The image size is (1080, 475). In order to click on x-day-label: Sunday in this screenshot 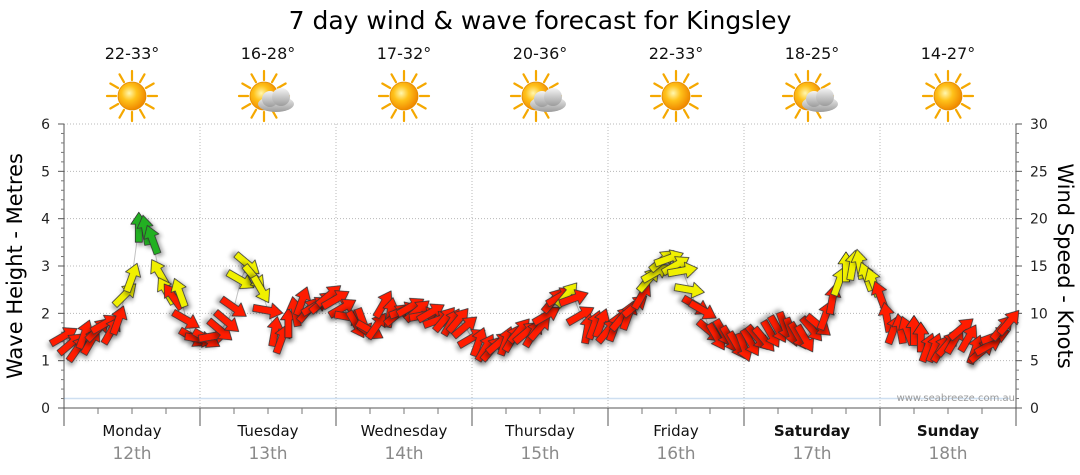, I will do `click(948, 431)`.